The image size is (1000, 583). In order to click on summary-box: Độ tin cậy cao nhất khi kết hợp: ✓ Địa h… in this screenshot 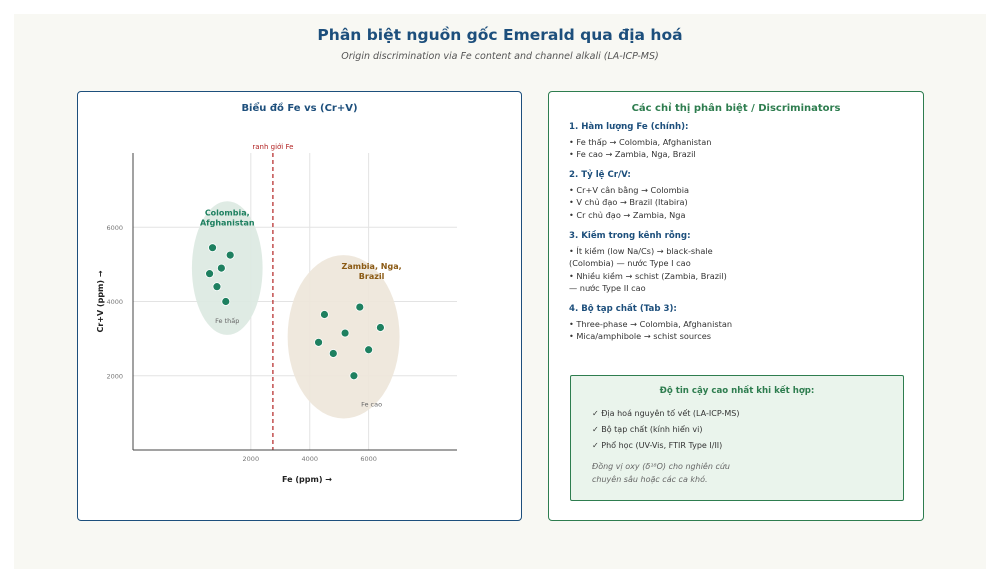, I will do `click(737, 438)`.